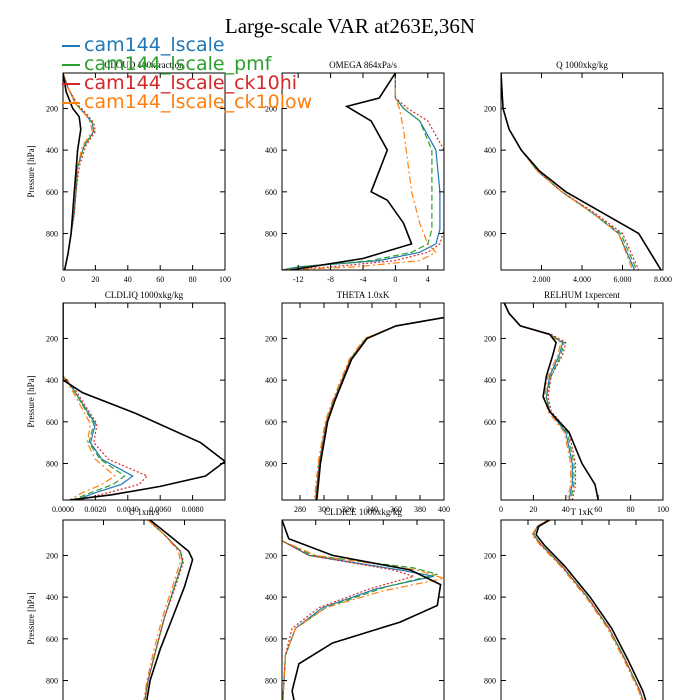  I want to click on x-tick-label: 0.0060, so click(160, 509).